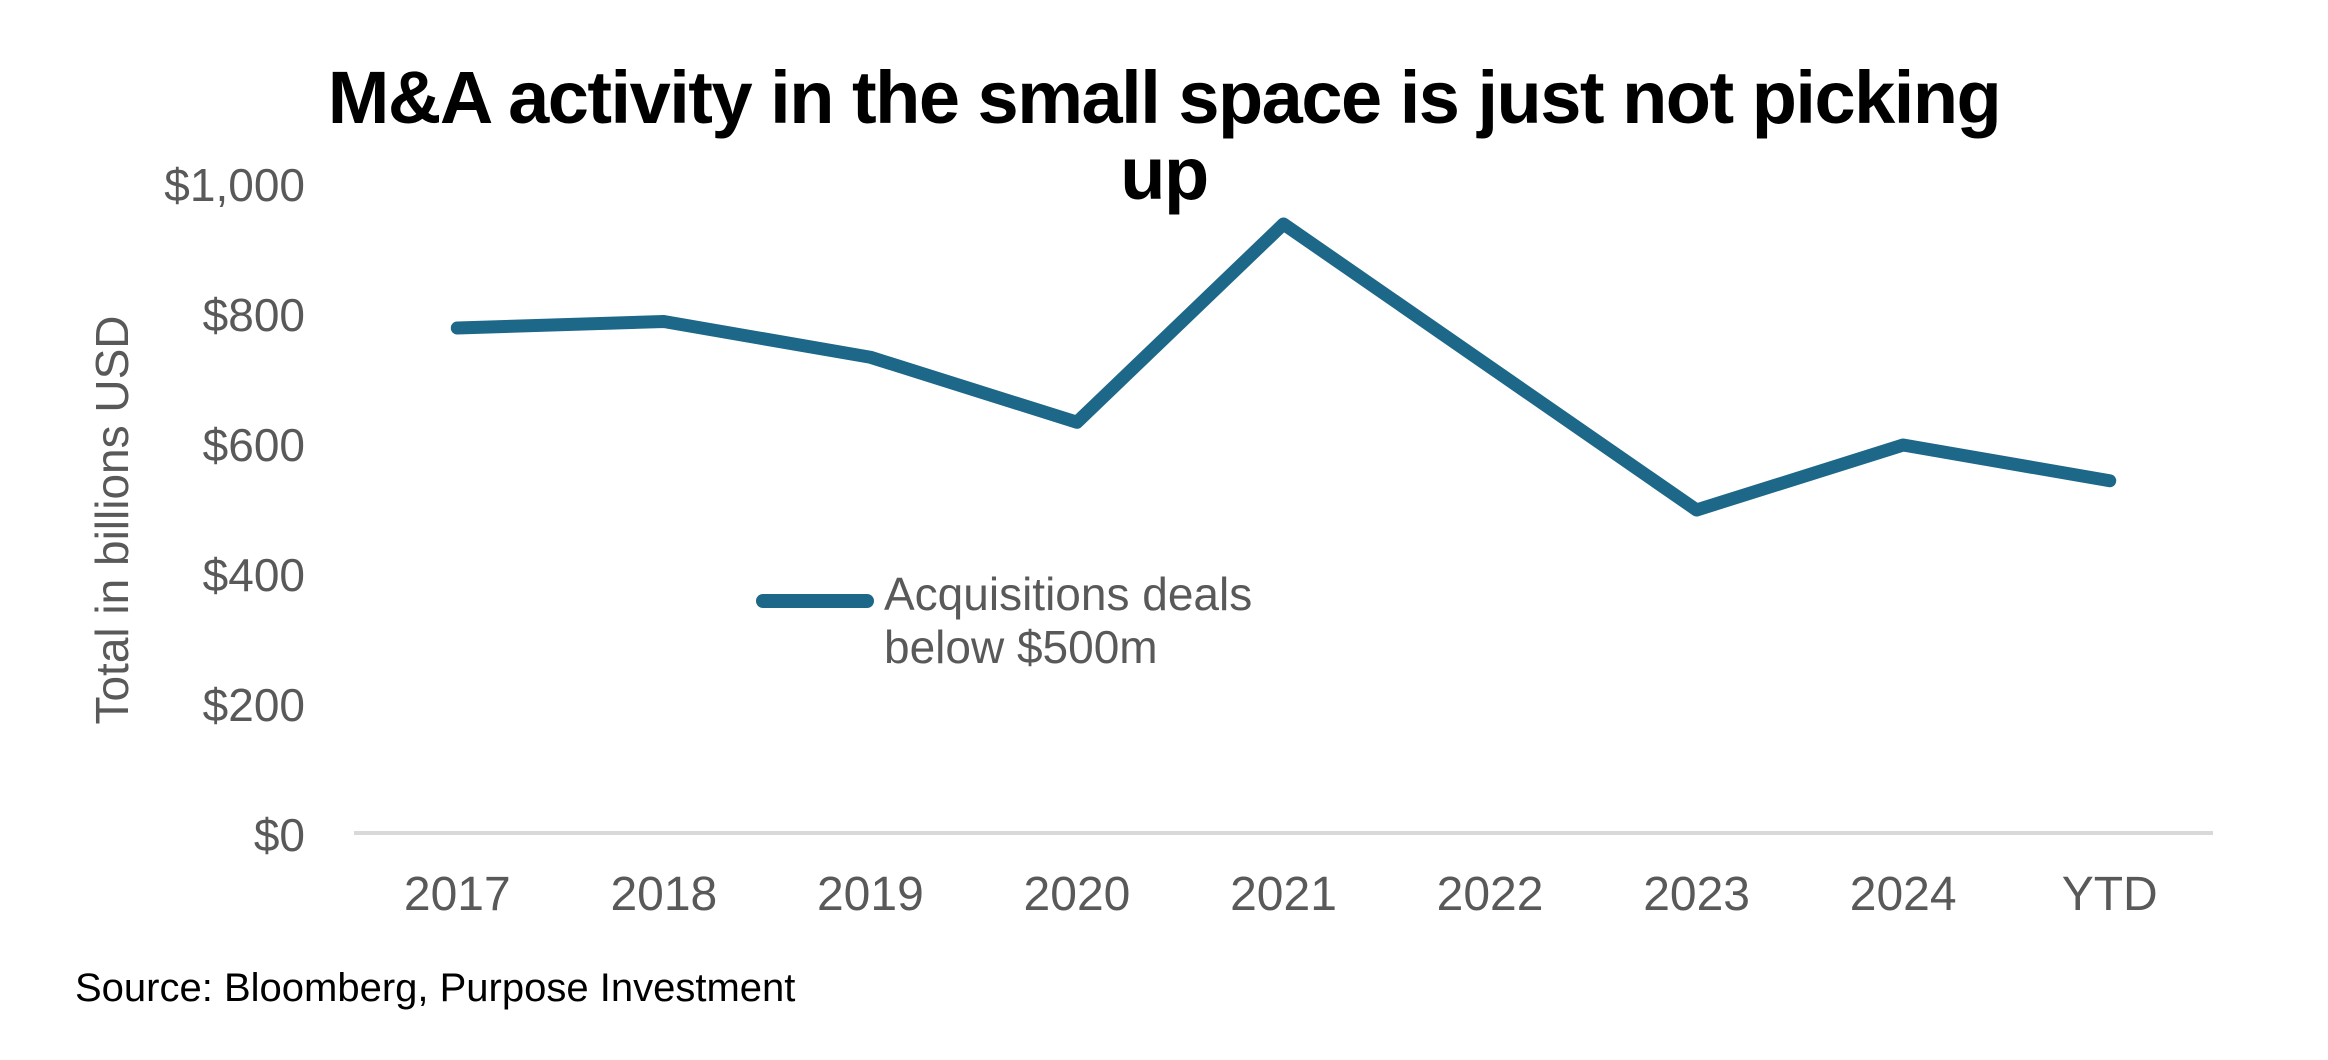  I want to click on x-tick-label: 2022, so click(1490, 894).